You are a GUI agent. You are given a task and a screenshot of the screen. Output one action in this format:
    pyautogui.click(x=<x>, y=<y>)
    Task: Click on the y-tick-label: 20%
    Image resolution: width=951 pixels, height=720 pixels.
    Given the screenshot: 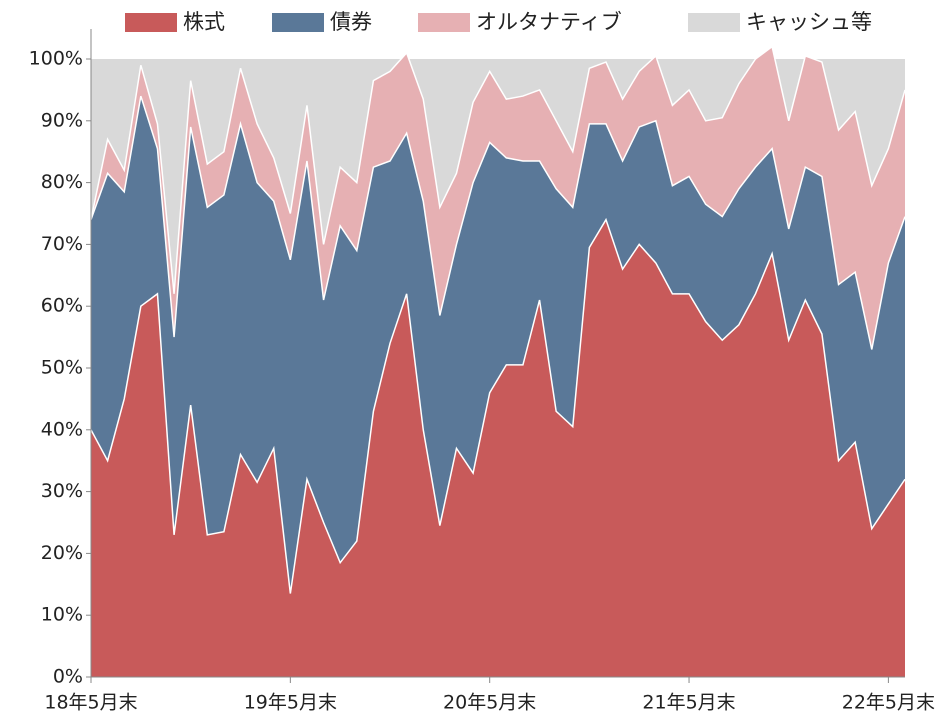 What is the action you would take?
    pyautogui.click(x=62, y=553)
    